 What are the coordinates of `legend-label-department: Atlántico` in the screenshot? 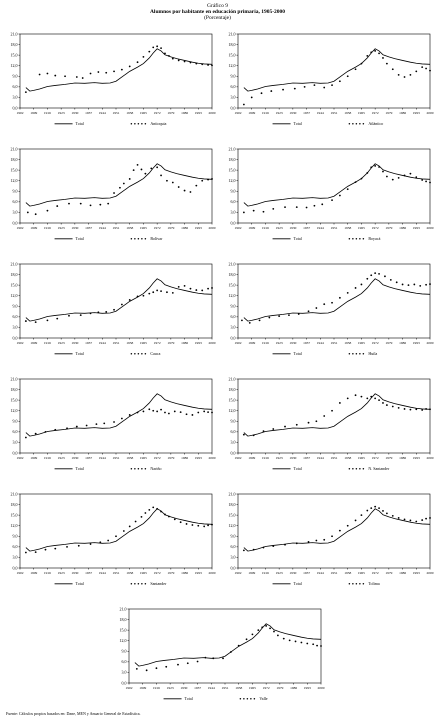 It's located at (375, 123).